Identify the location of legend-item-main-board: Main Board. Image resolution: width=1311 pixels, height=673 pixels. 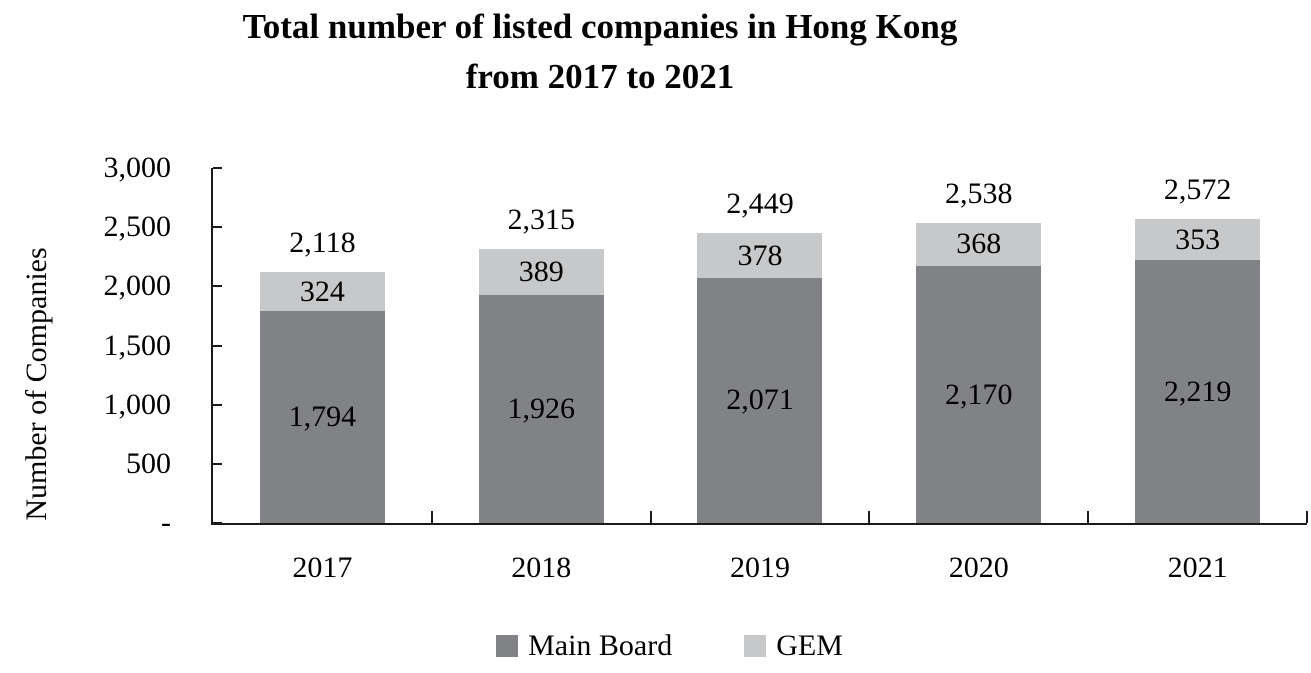
(584, 646).